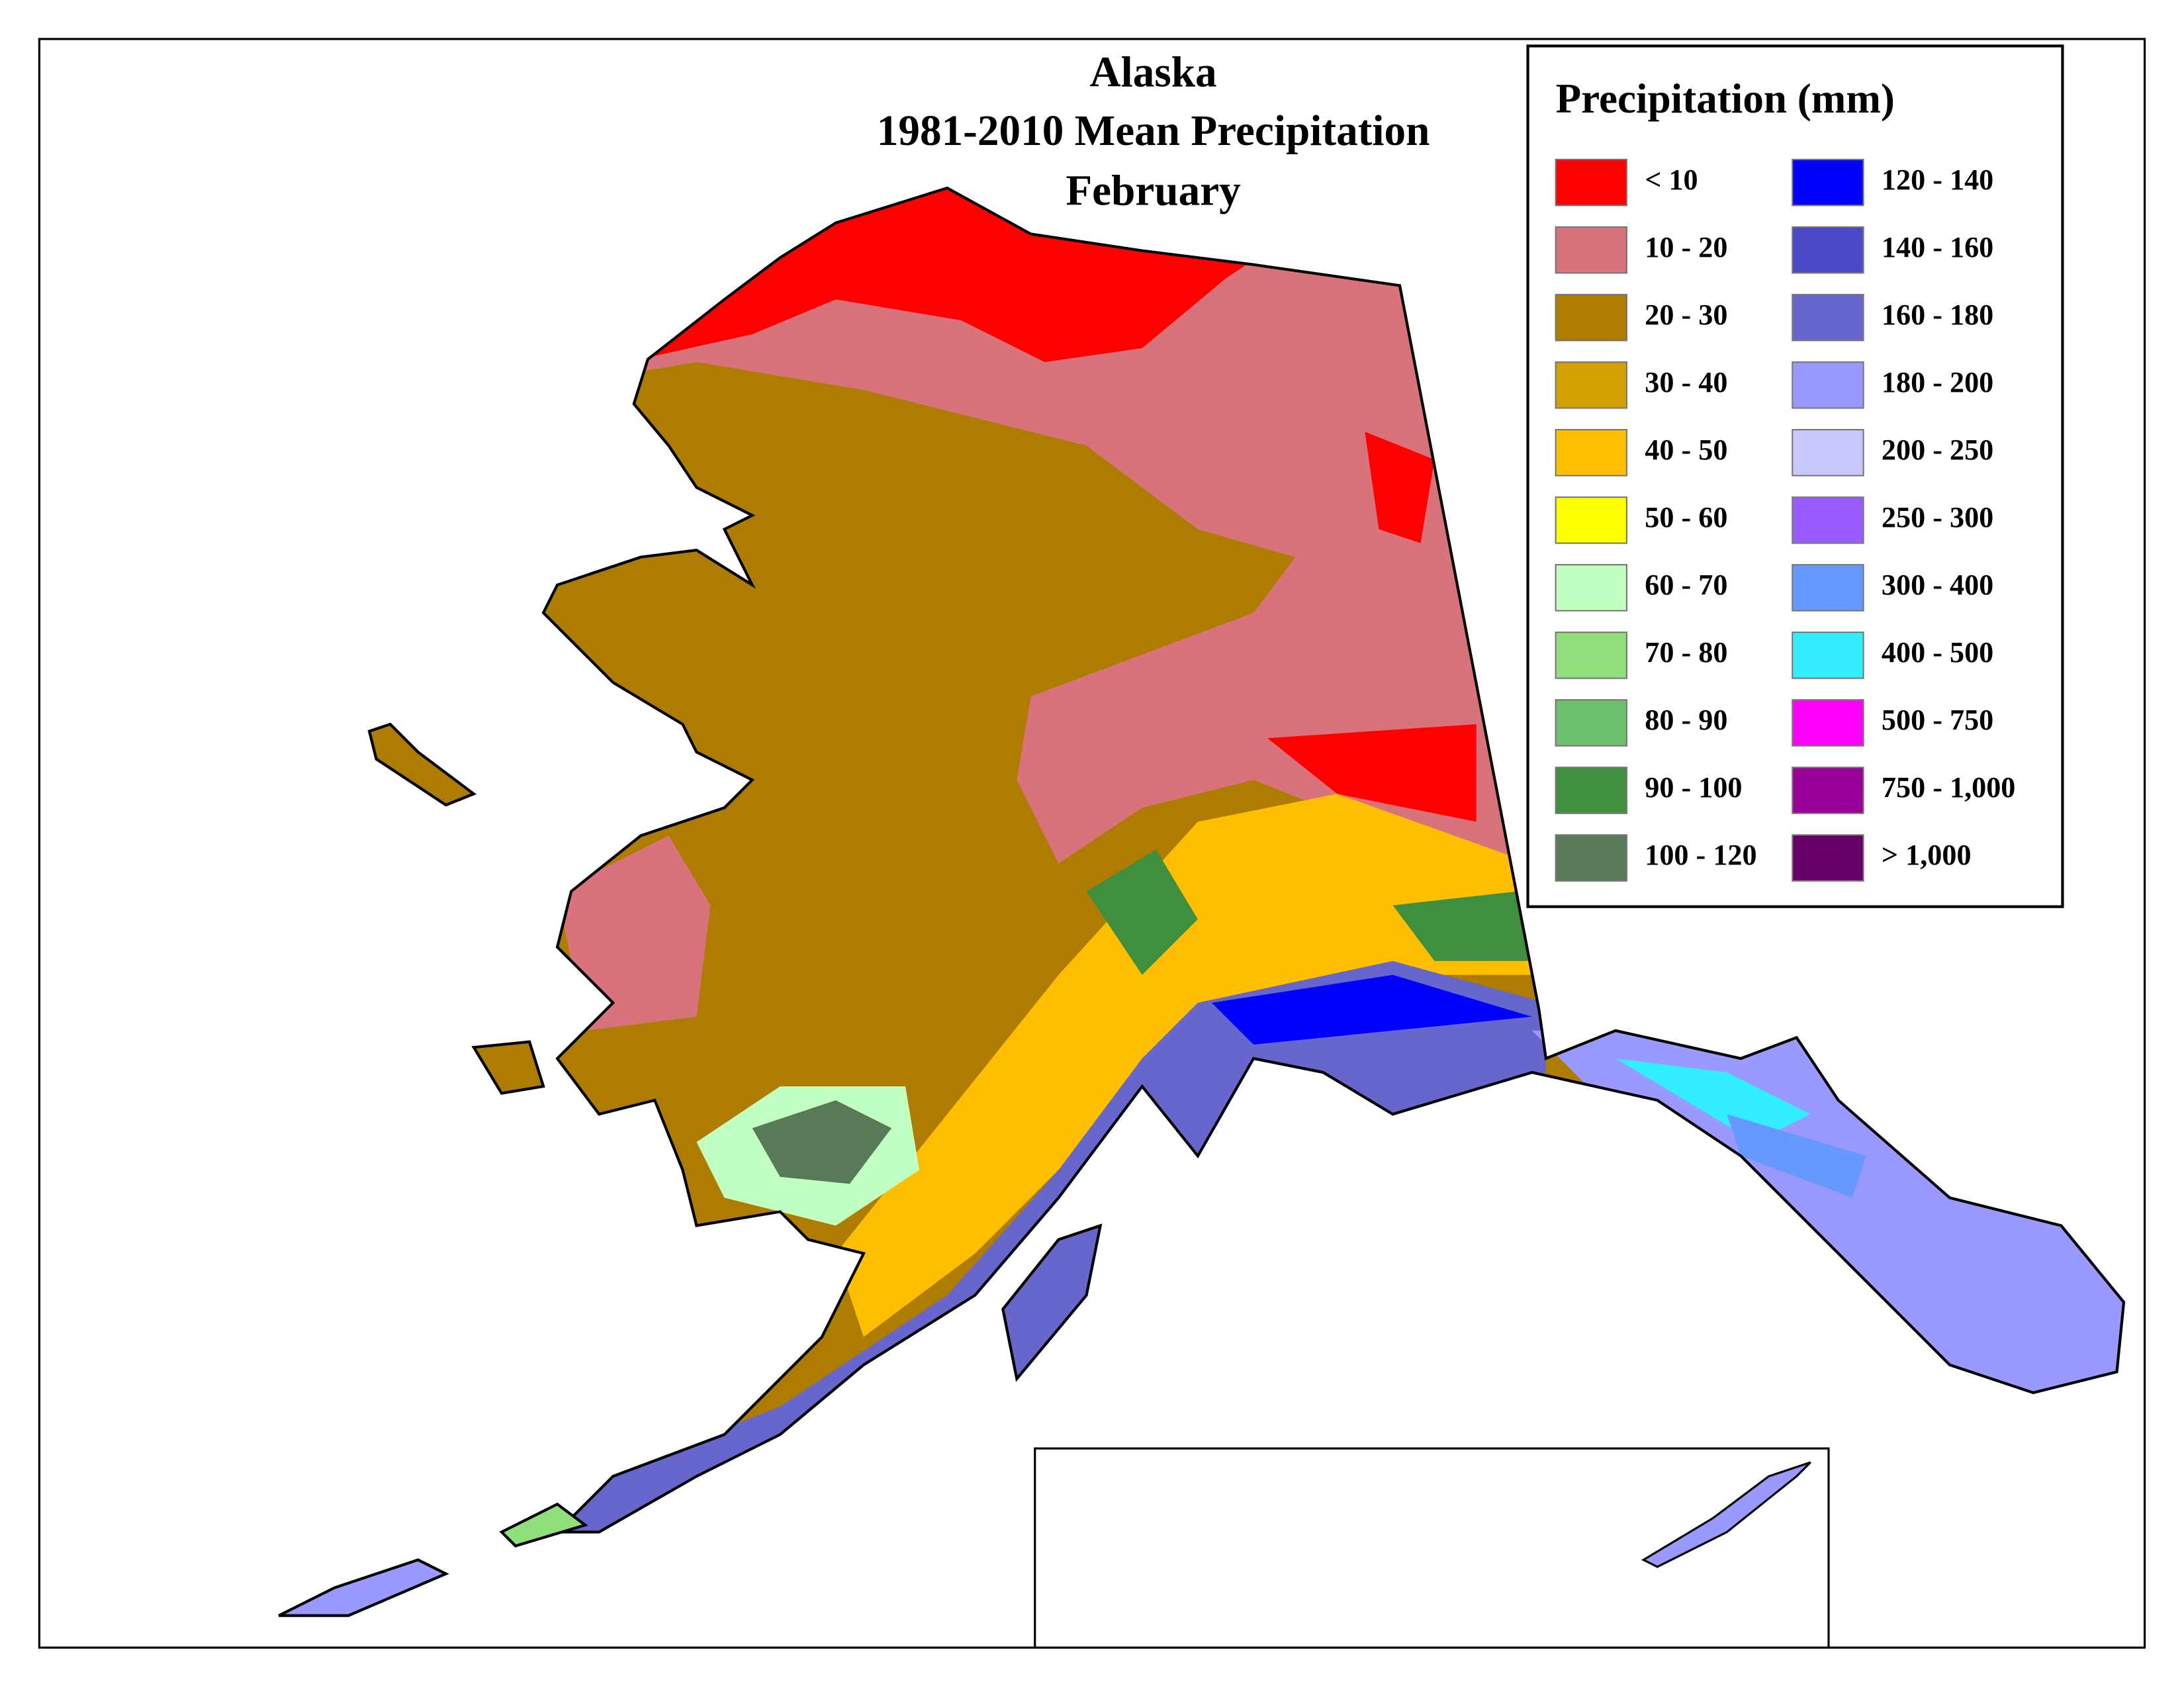 The height and width of the screenshot is (1688, 2184). I want to click on legend-label: 750 - 1,000, so click(1948, 787).